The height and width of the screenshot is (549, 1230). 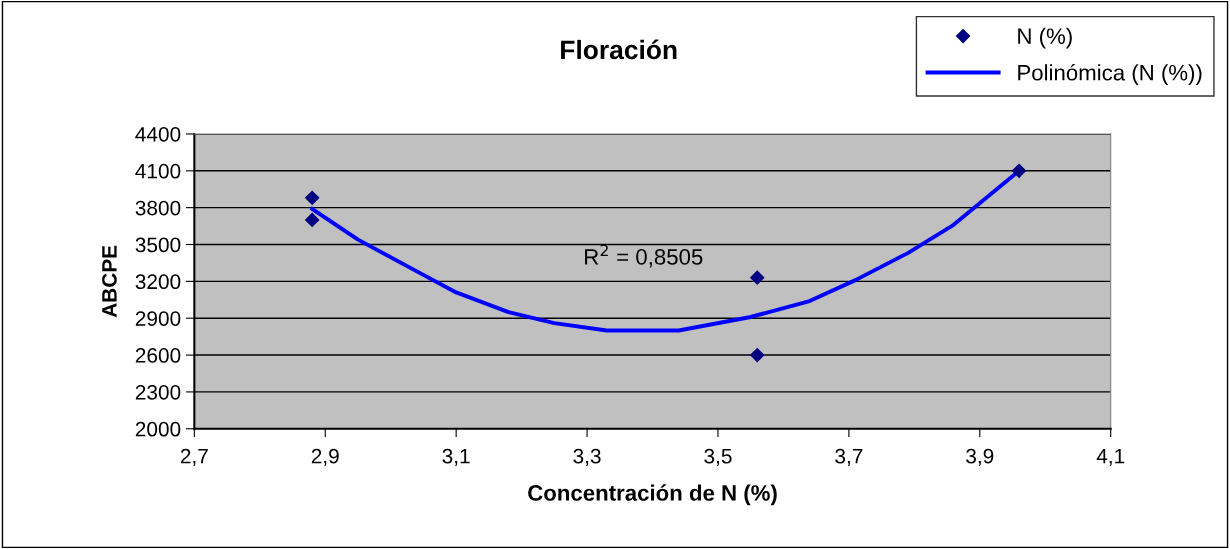 What do you see at coordinates (644, 256) in the screenshot?
I see `annotation: R$^{2}$ = 0,8505` at bounding box center [644, 256].